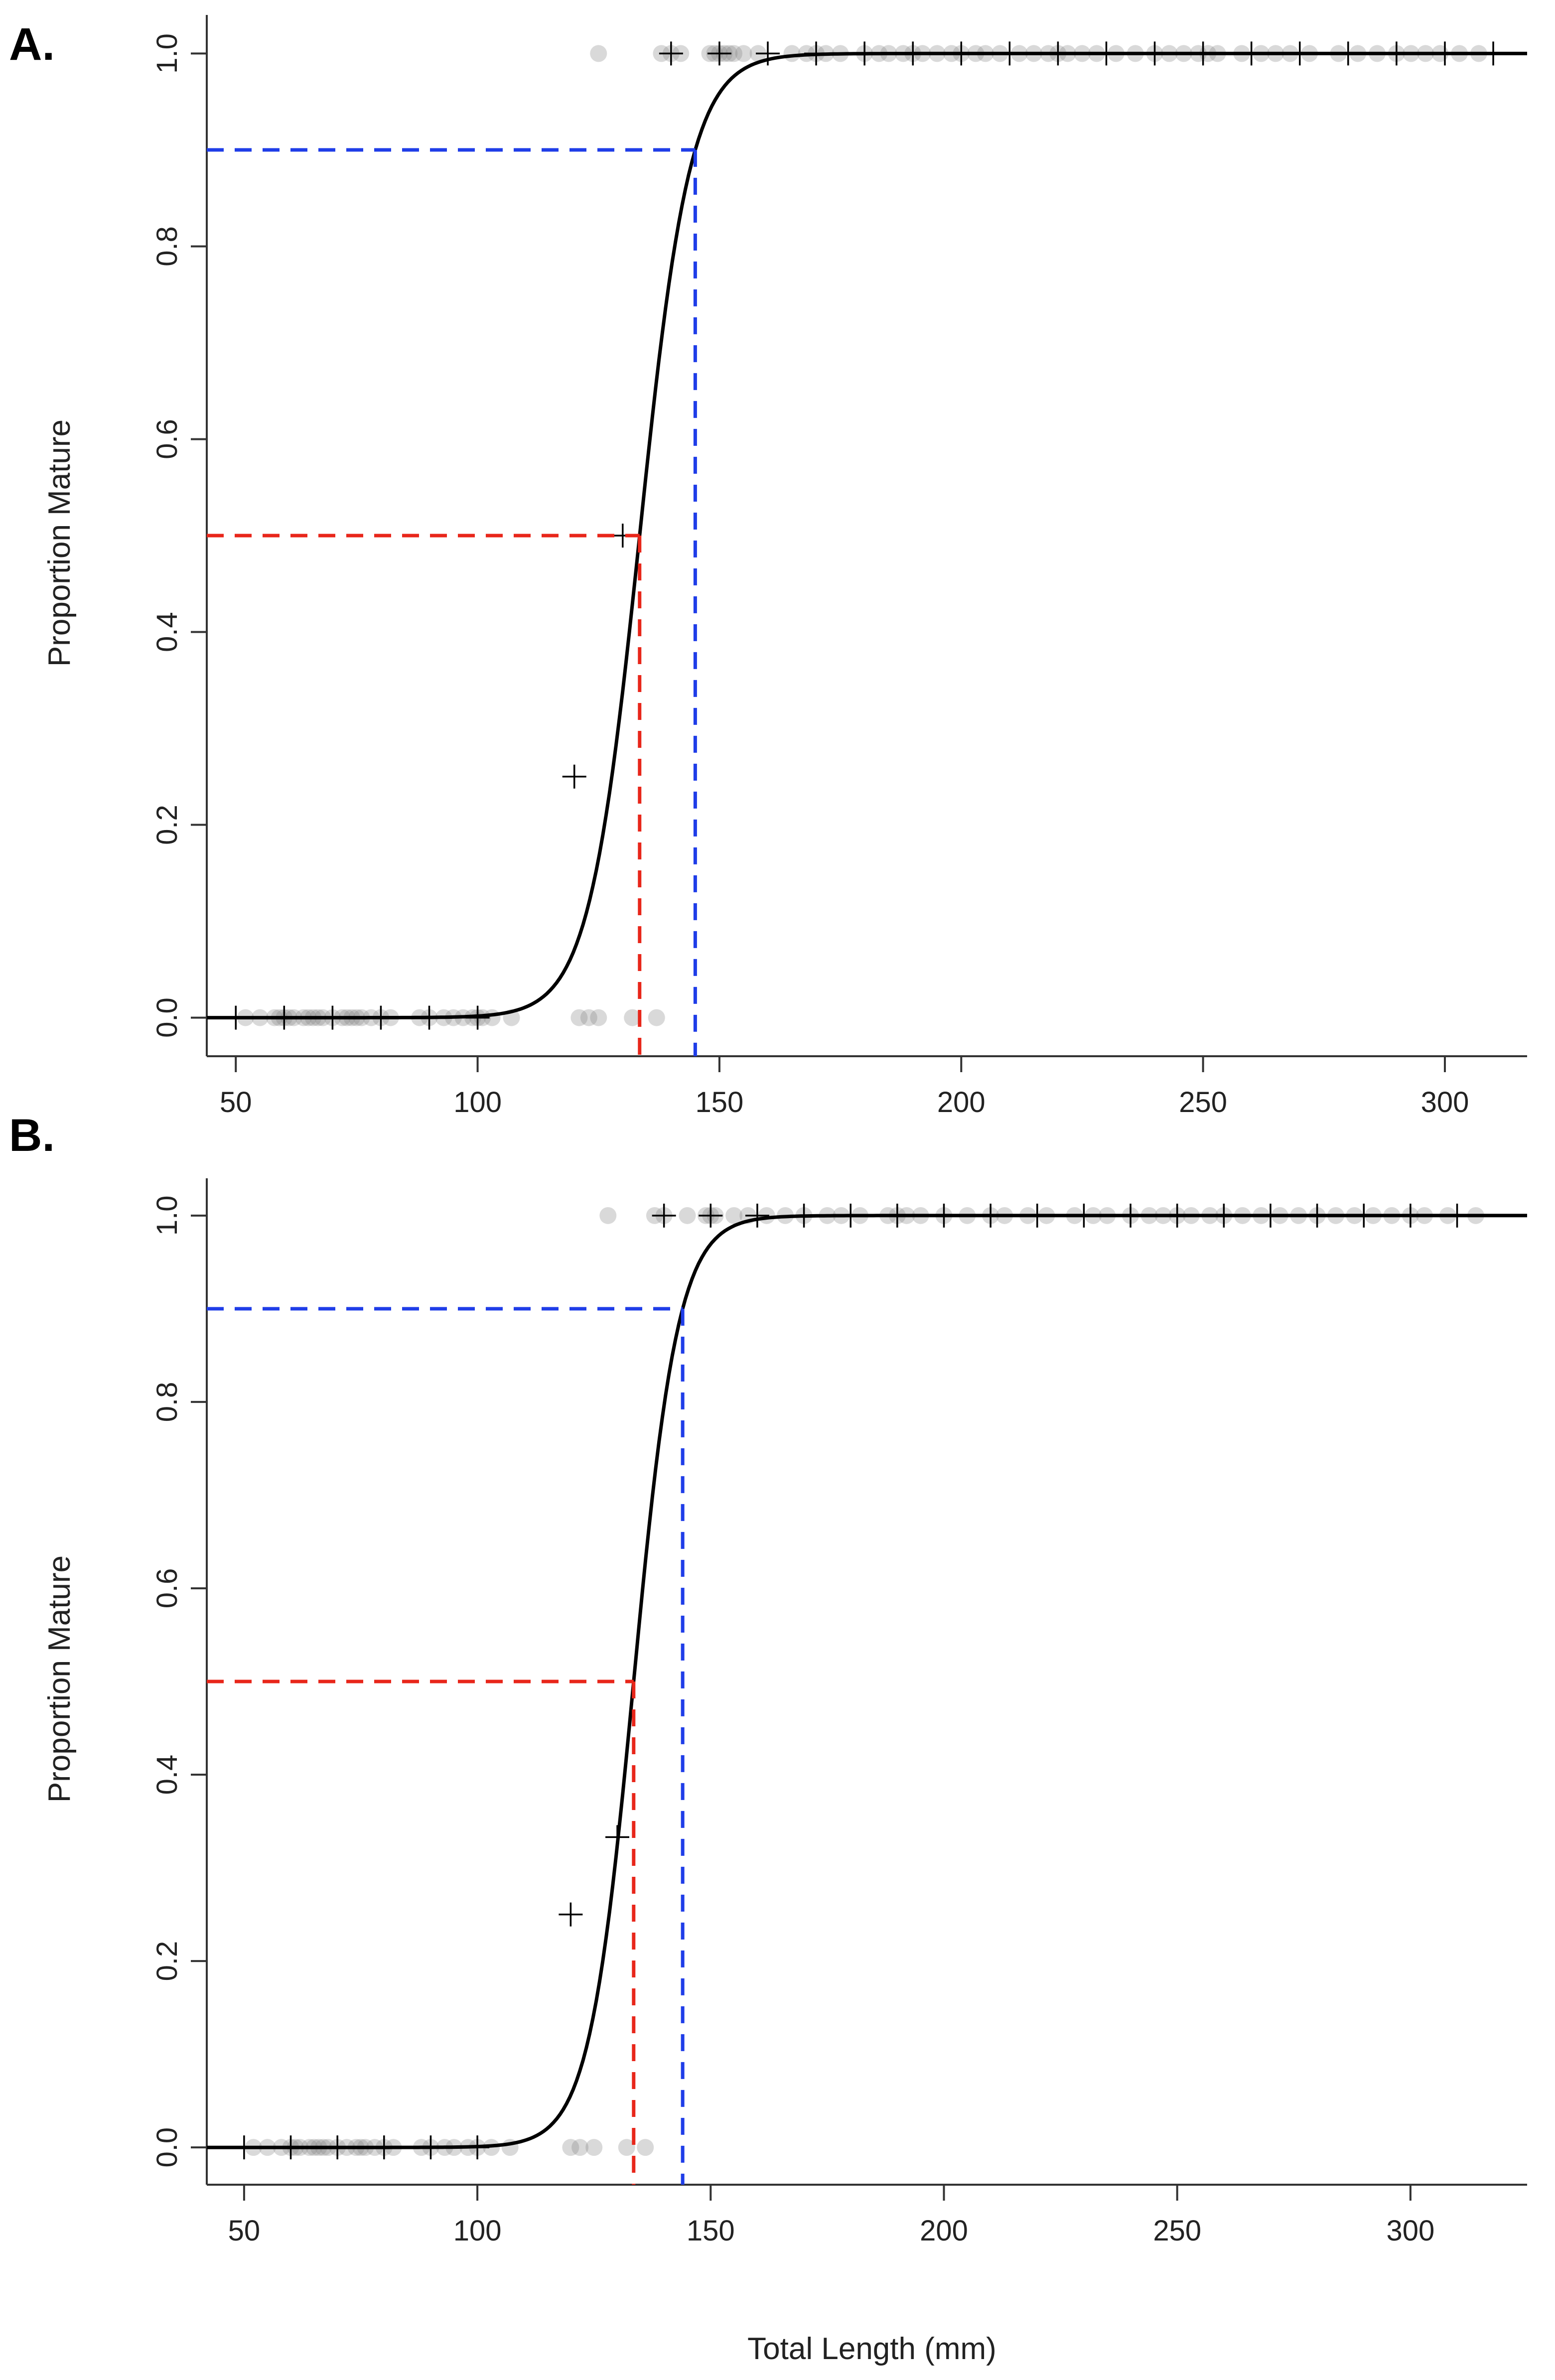  I want to click on panel-a-letter: A., so click(32, 44).